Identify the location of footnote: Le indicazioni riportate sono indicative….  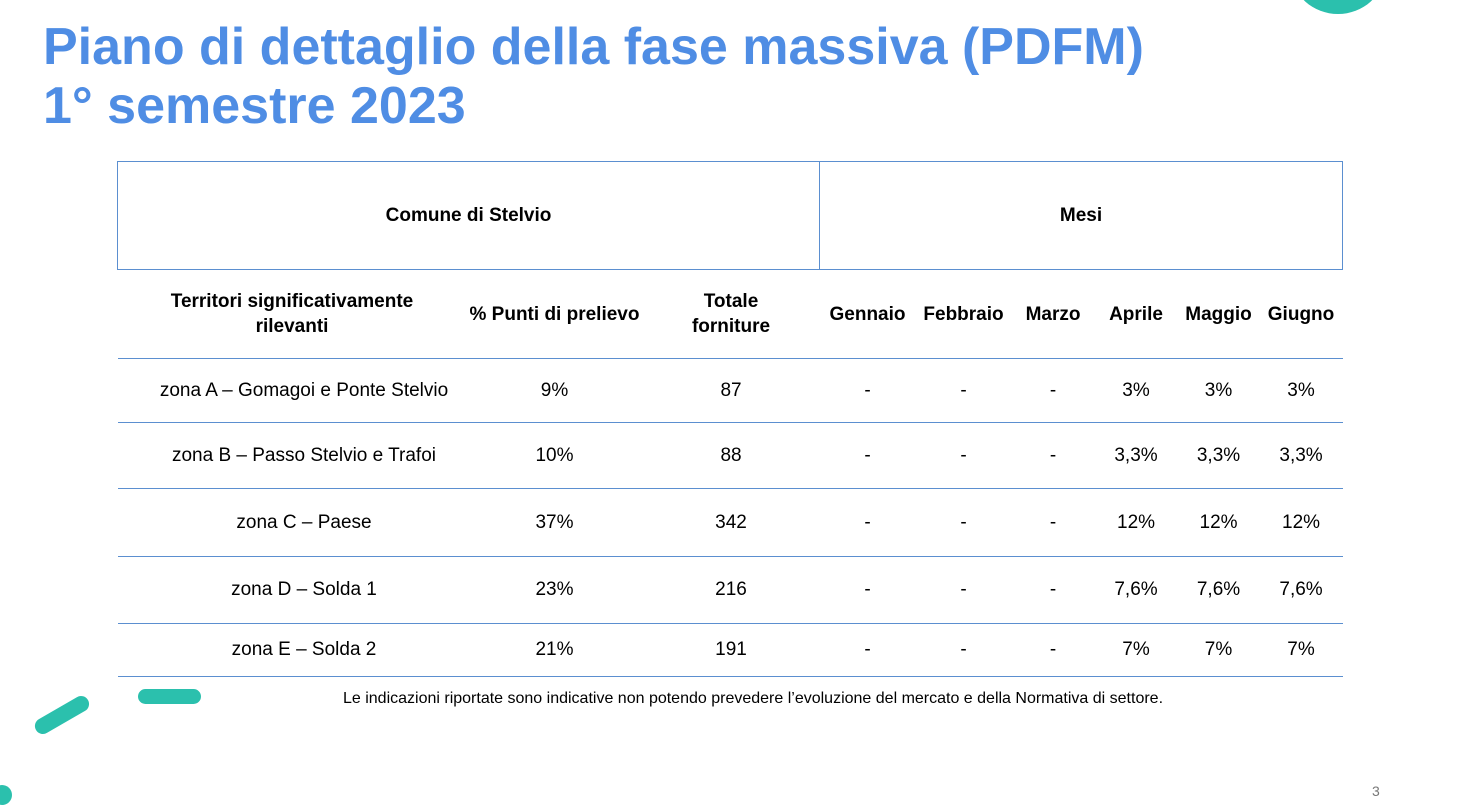
(753, 698).